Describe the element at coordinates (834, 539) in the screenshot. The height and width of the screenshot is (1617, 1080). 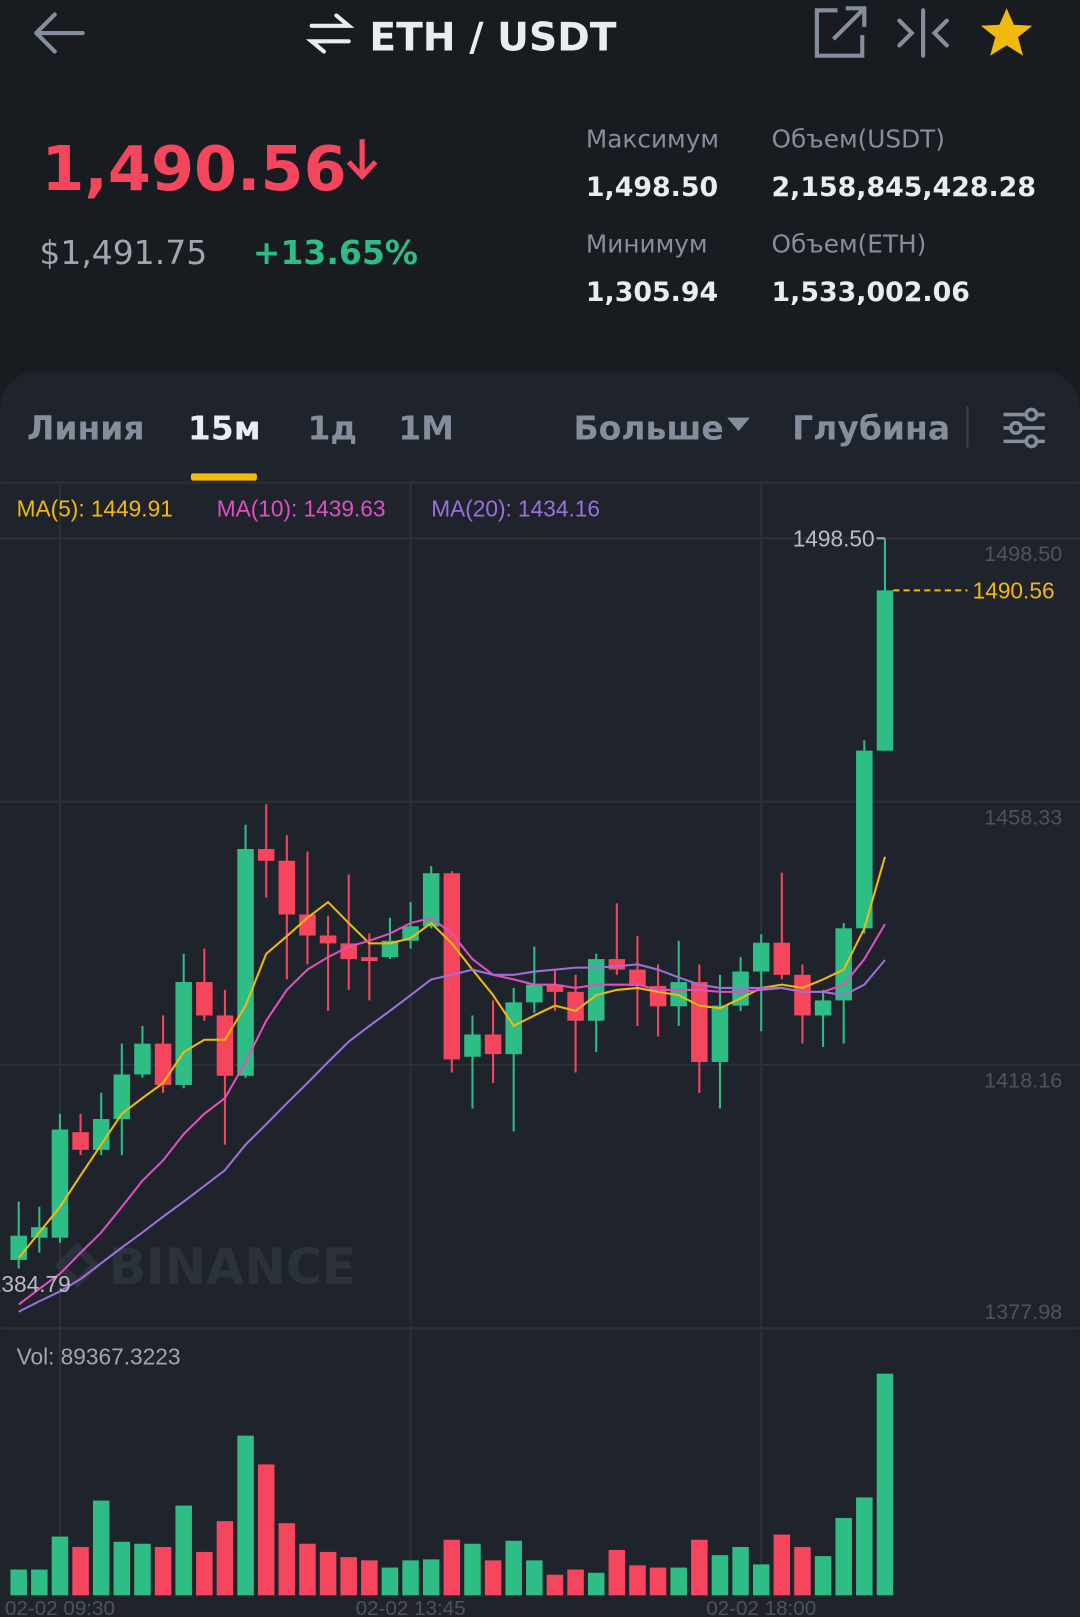
I see `max-marker: 1498.50` at that location.